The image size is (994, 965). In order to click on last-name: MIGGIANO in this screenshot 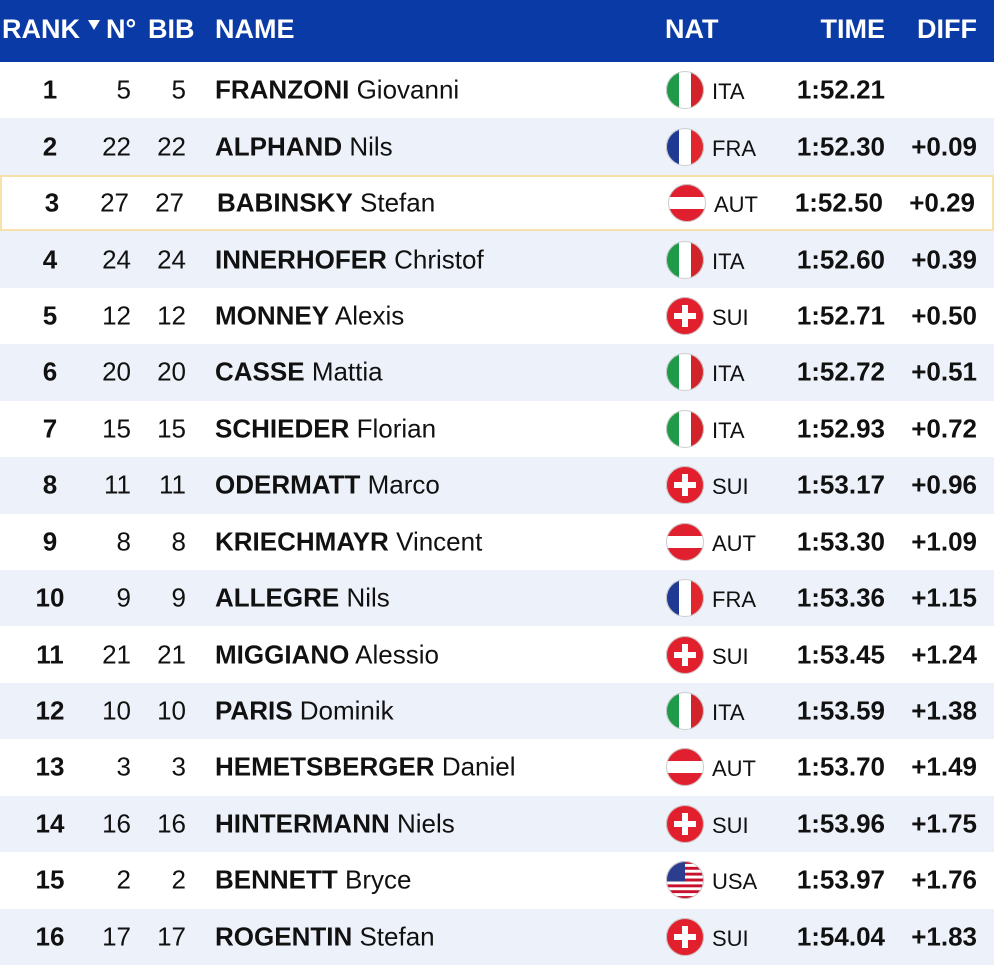, I will do `click(282, 654)`.